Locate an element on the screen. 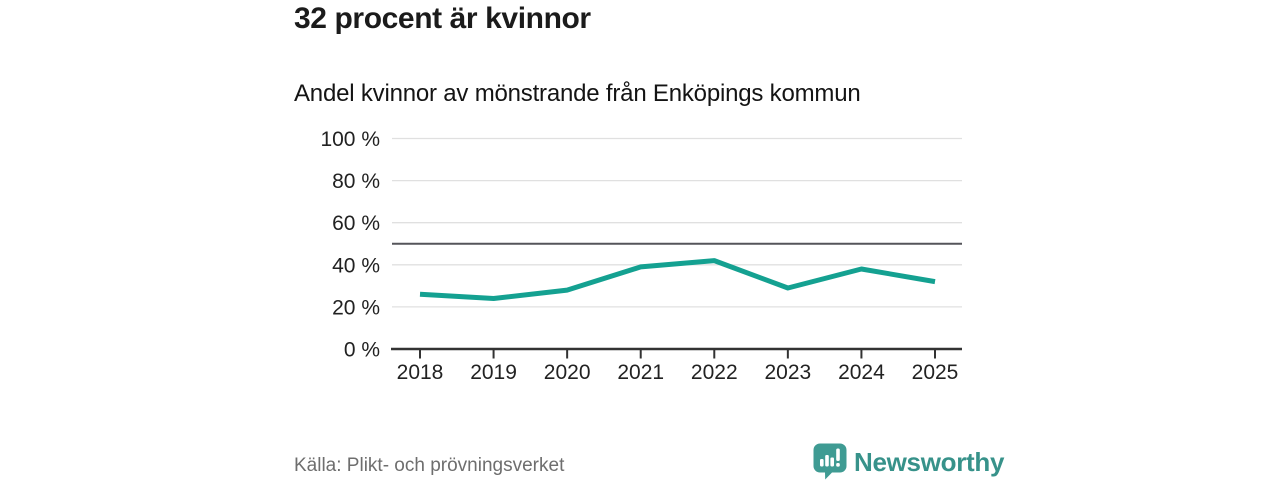 The width and height of the screenshot is (1280, 480). y-tick-label-20: 20 % is located at coordinates (356, 307).